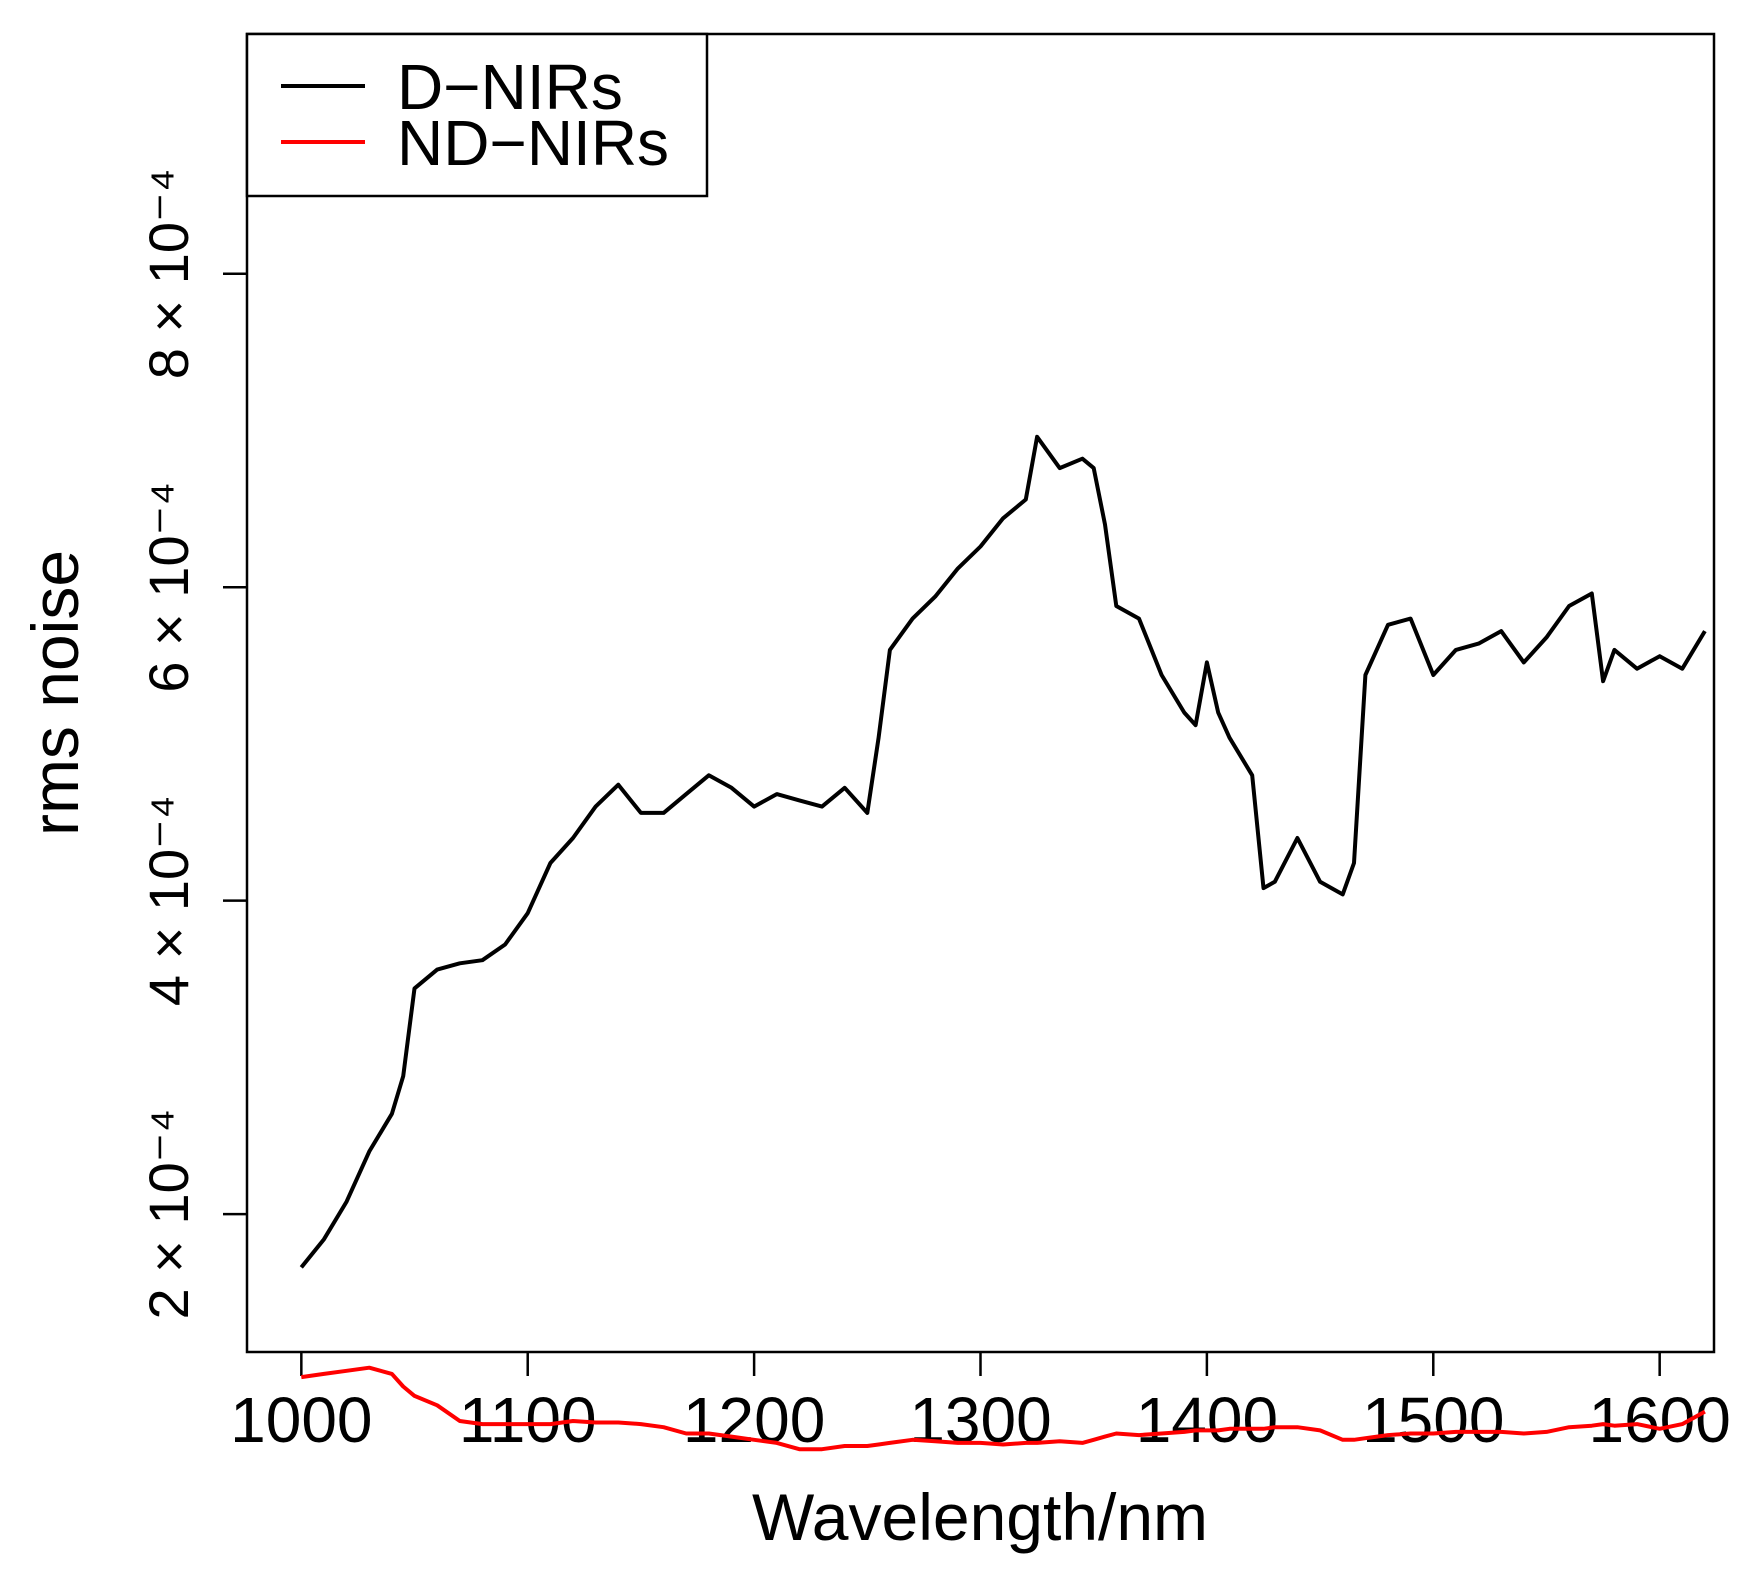 The height and width of the screenshot is (1582, 1751). What do you see at coordinates (1207, 1420) in the screenshot?
I see `x-tick-label: 1400` at bounding box center [1207, 1420].